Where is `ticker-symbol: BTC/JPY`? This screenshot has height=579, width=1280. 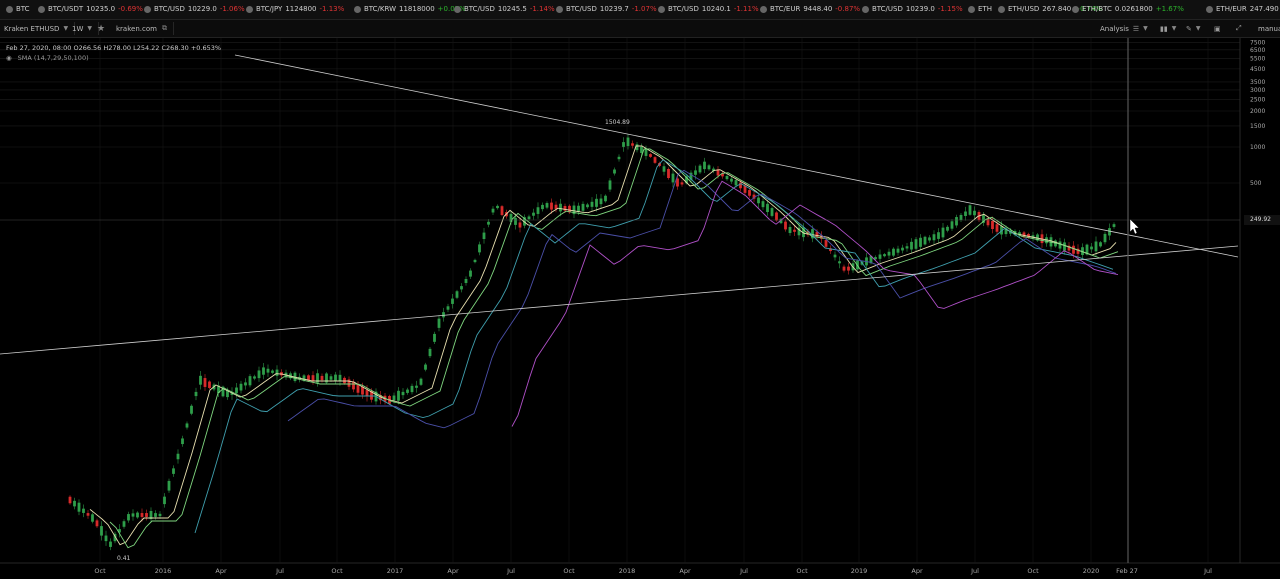 ticker-symbol: BTC/JPY is located at coordinates (269, 9).